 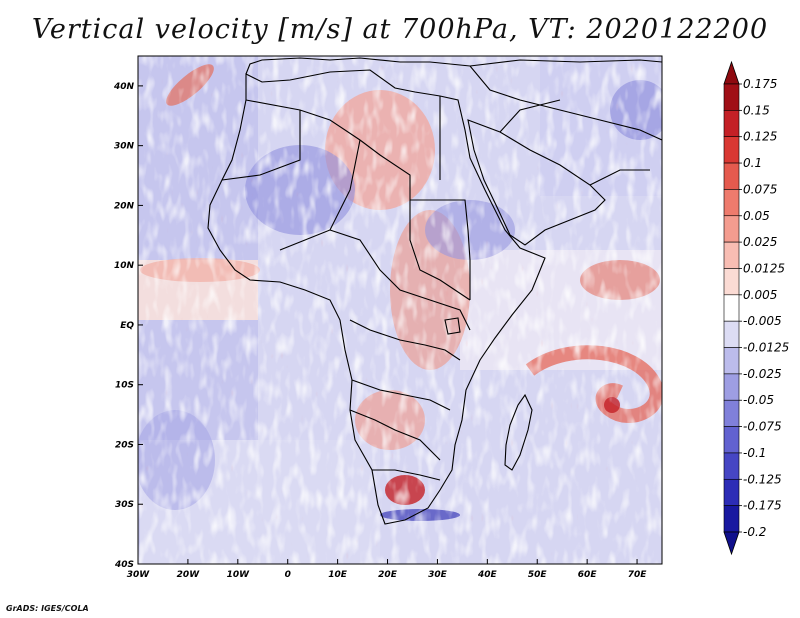 I want to click on colorbar-label: 0.0125, so click(x=764, y=268).